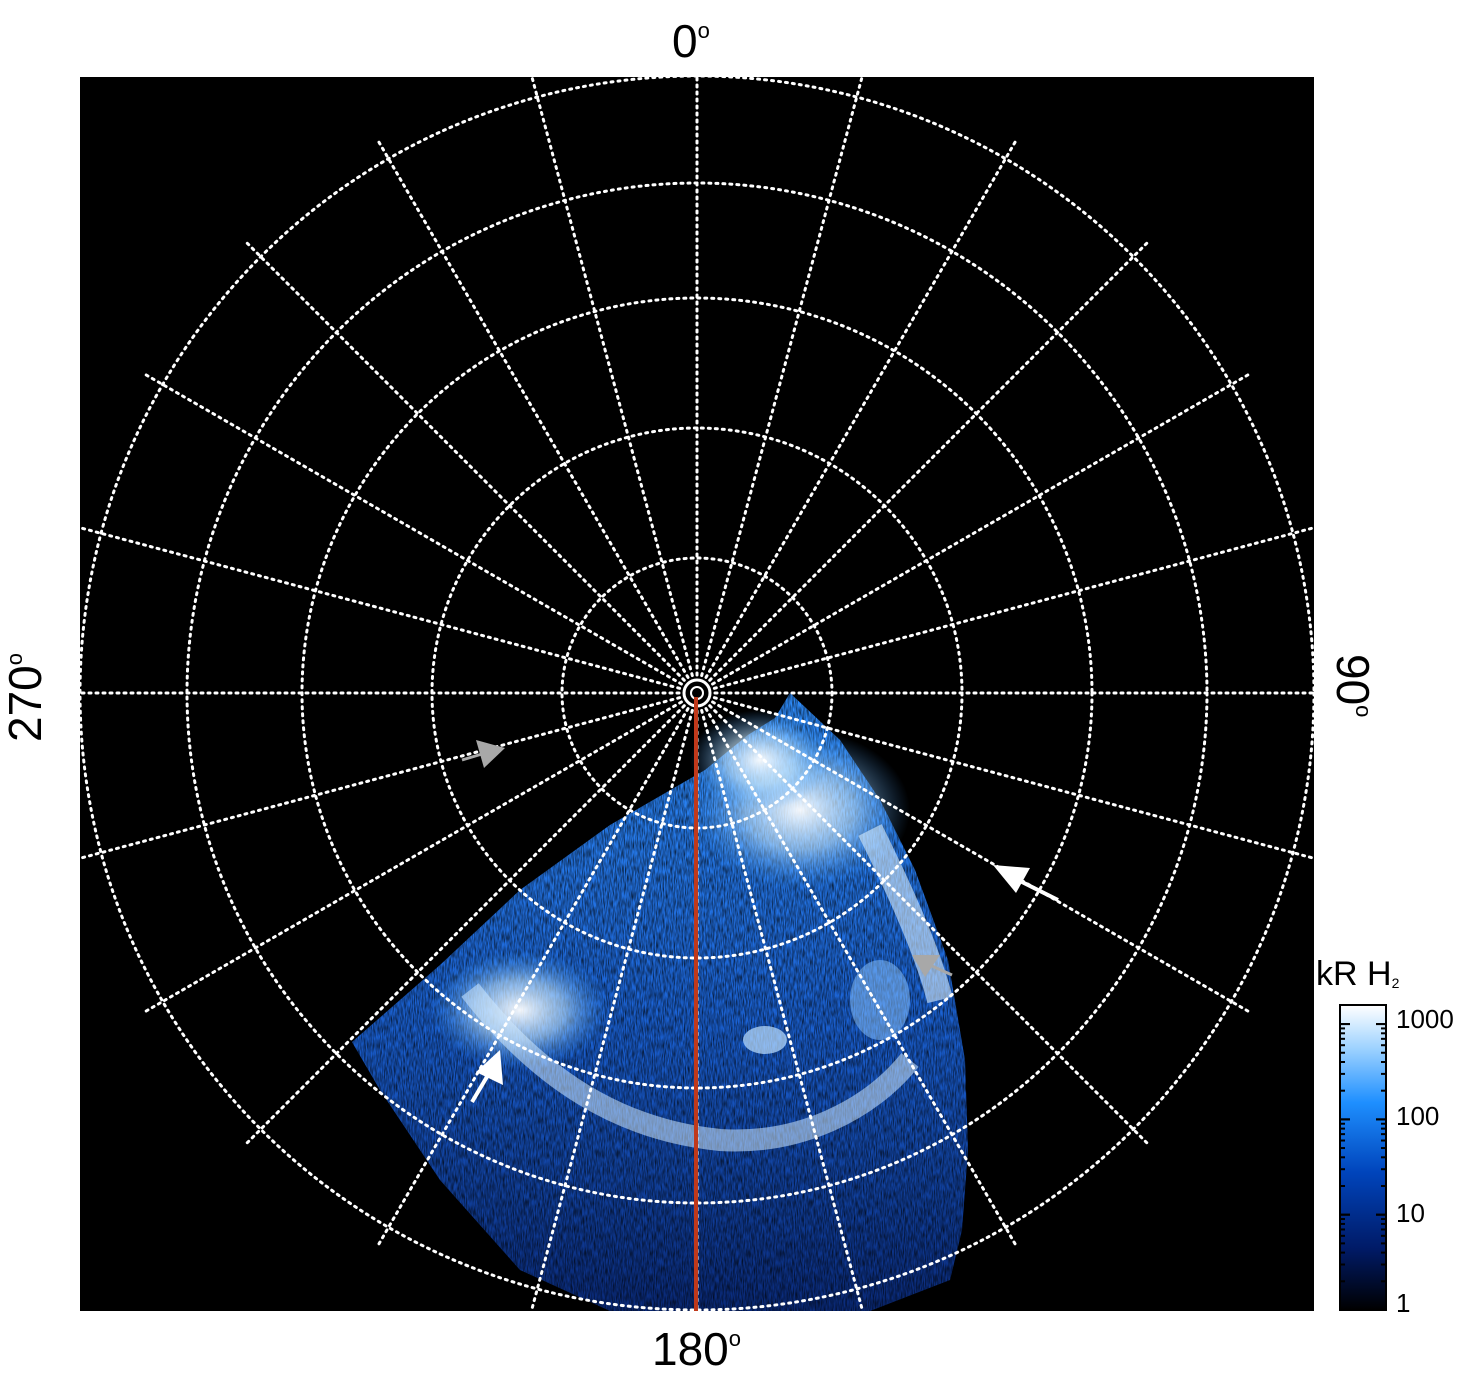 The width and height of the screenshot is (1481, 1386). I want to click on colorbar-tick-label: 1000, so click(1425, 1019).